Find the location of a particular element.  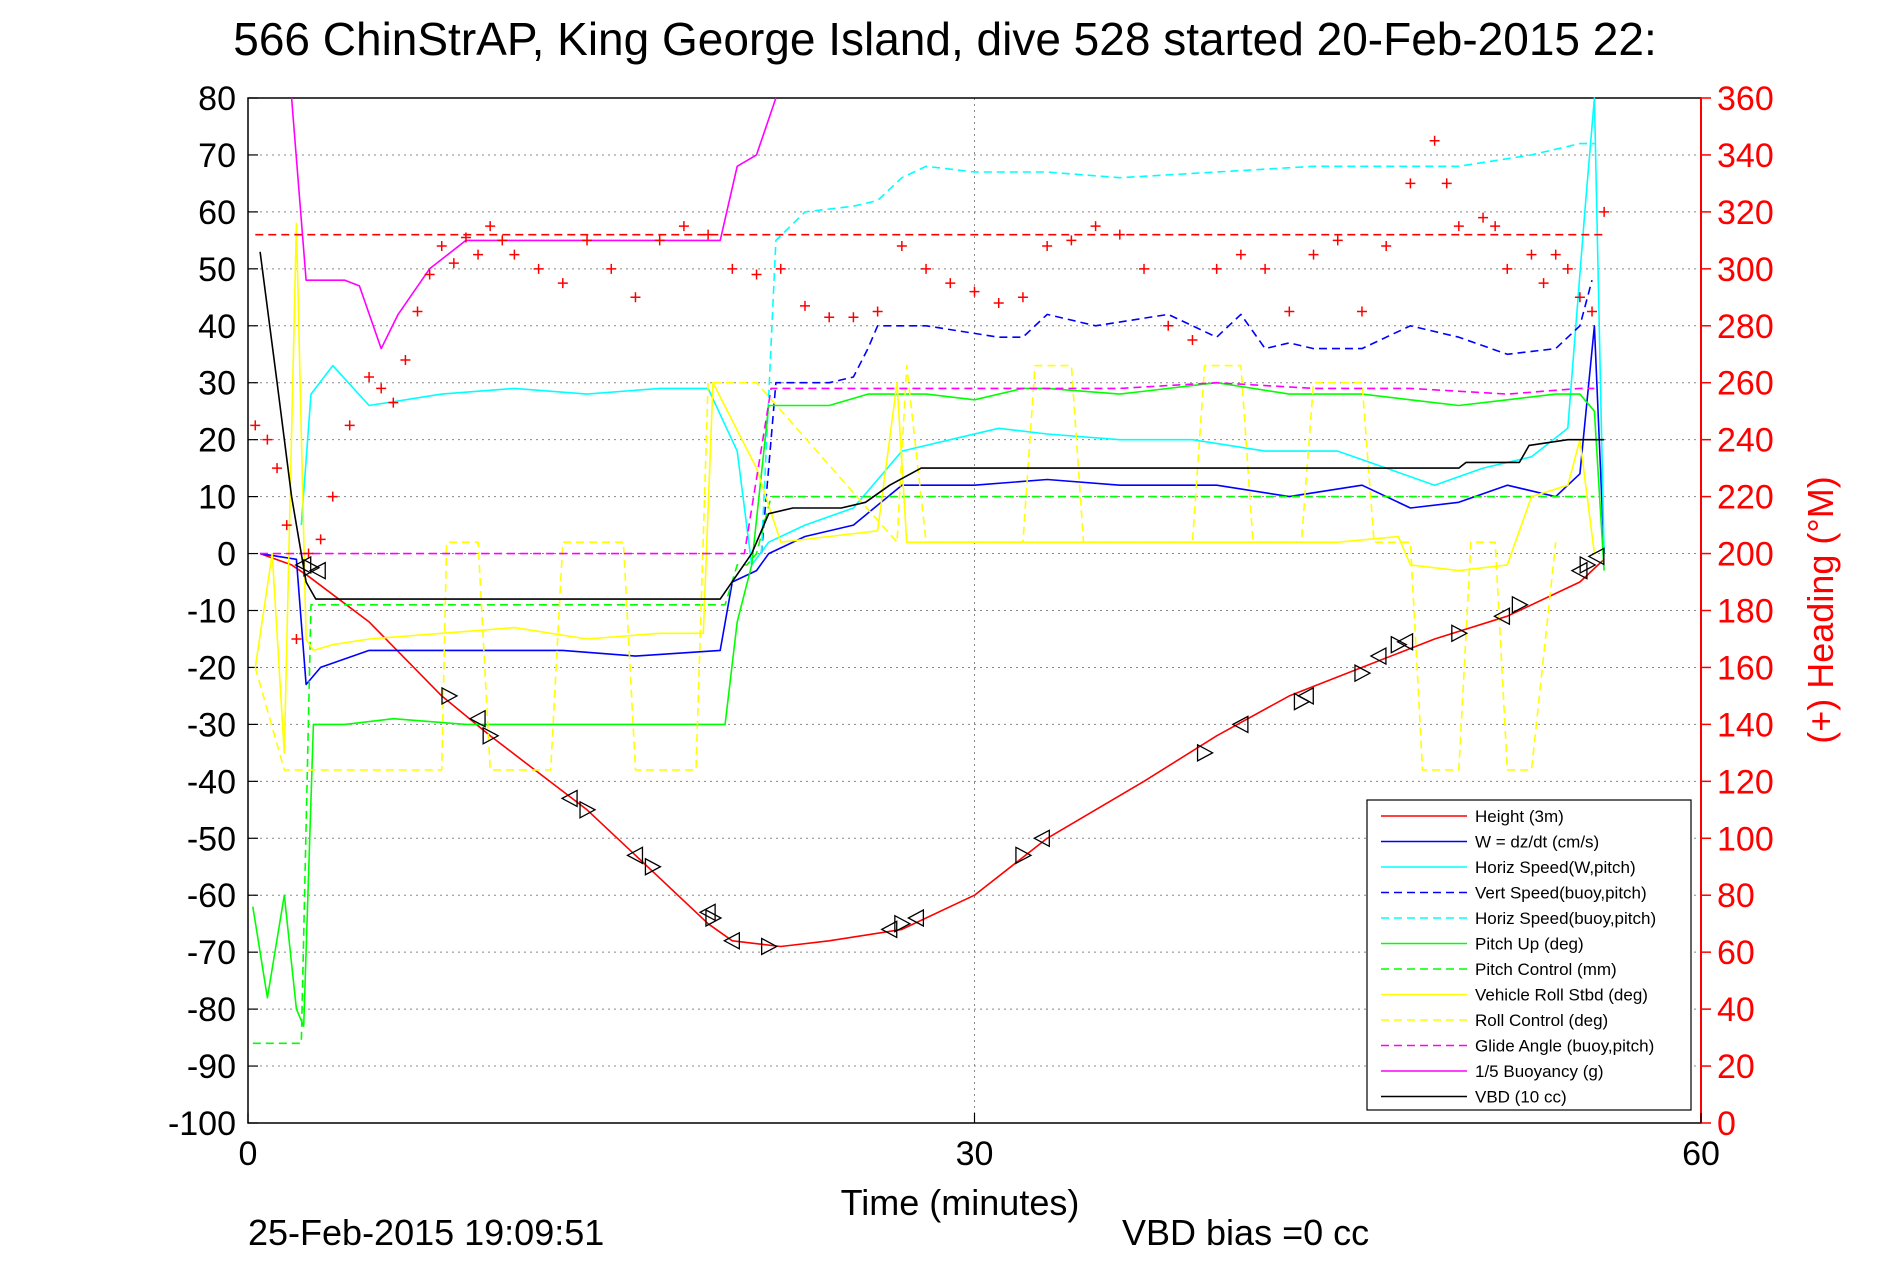

legend-label: VBD (10 cc) is located at coordinates (1521, 1097).